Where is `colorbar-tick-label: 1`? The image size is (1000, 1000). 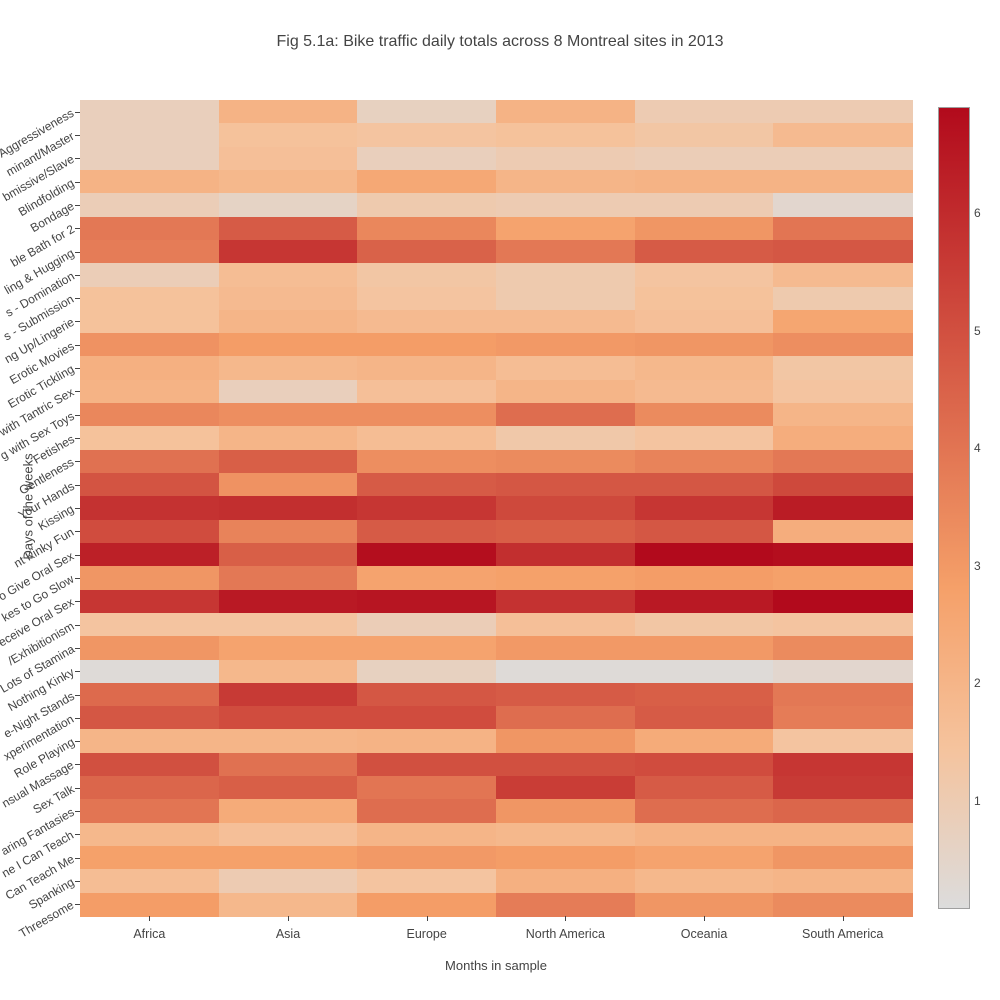
colorbar-tick-label: 1 is located at coordinates (977, 801).